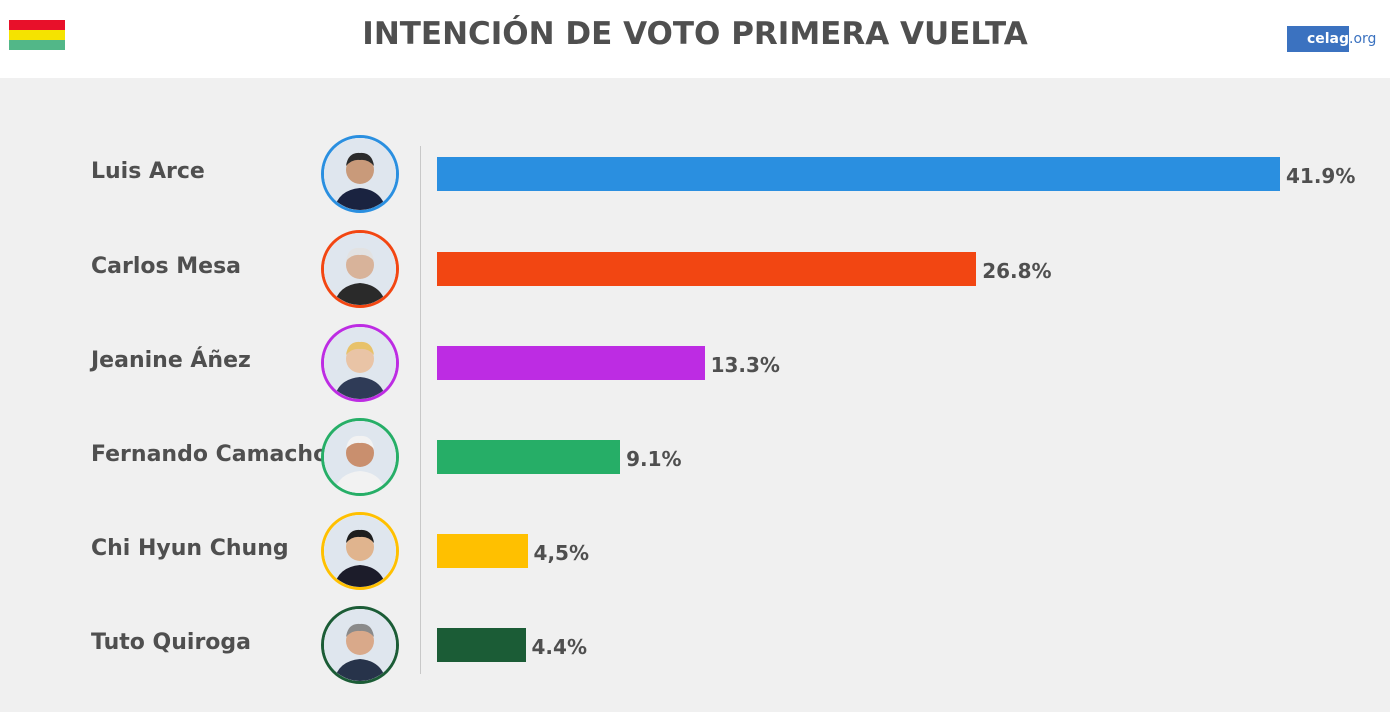 Image resolution: width=1400 pixels, height=712 pixels. What do you see at coordinates (190, 548) in the screenshot?
I see `candidate-name: Chi Hyun Chung` at bounding box center [190, 548].